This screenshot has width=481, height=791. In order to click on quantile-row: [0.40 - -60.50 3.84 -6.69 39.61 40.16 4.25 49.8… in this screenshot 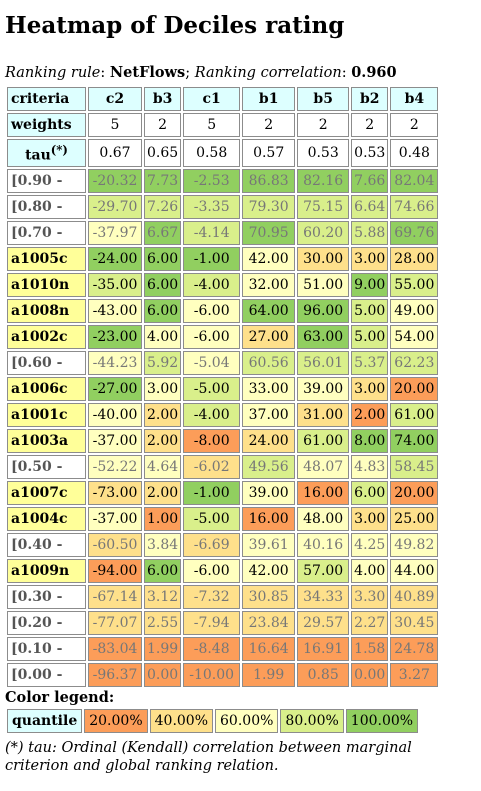, I will do `click(223, 544)`.